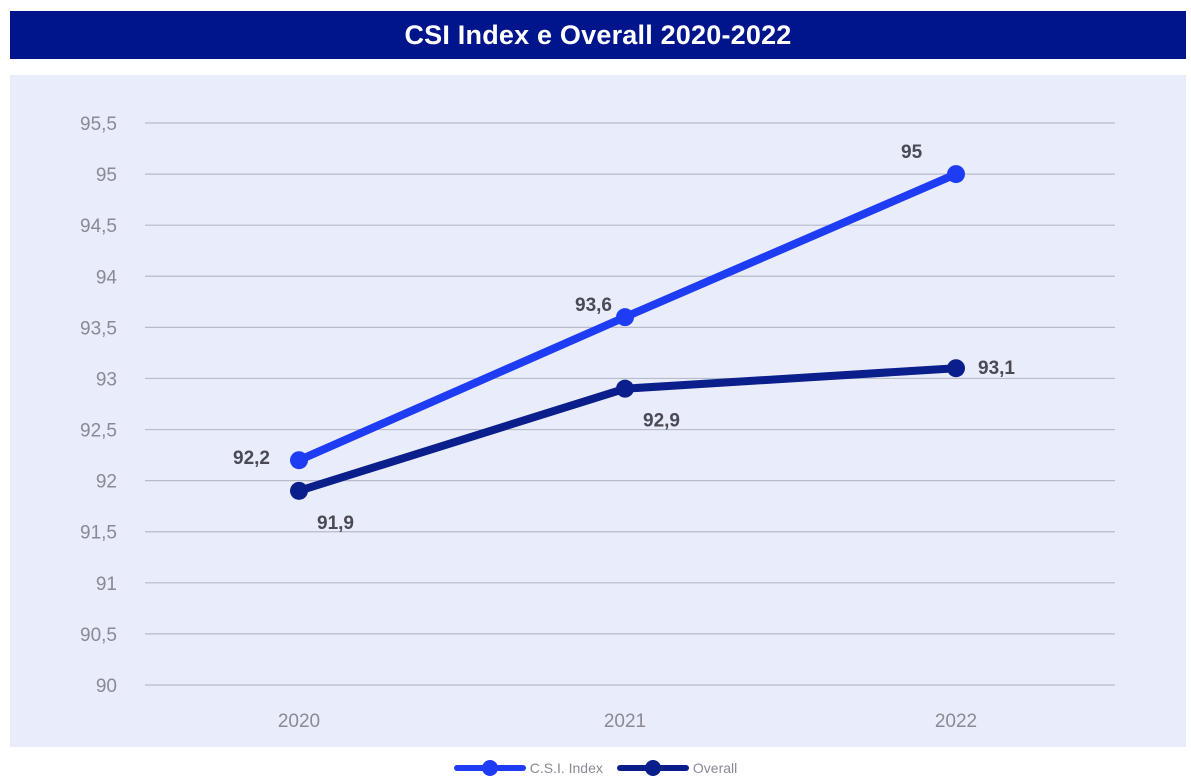  What do you see at coordinates (106, 175) in the screenshot?
I see `y-tick-label: 95` at bounding box center [106, 175].